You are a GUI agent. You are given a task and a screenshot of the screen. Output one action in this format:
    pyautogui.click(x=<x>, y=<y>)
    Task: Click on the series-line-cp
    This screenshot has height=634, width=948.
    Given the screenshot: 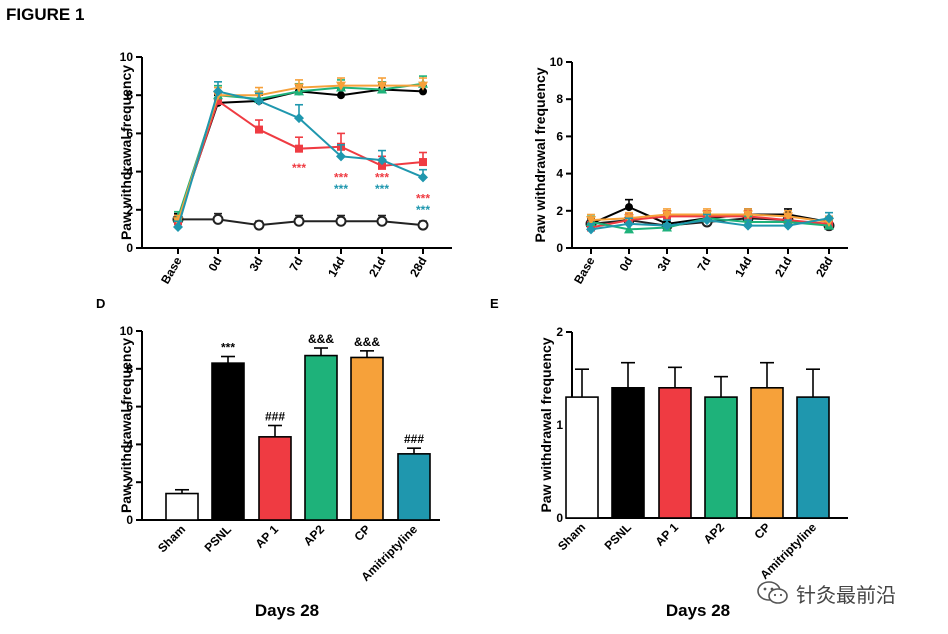 What is the action you would take?
    pyautogui.click(x=300, y=153)
    